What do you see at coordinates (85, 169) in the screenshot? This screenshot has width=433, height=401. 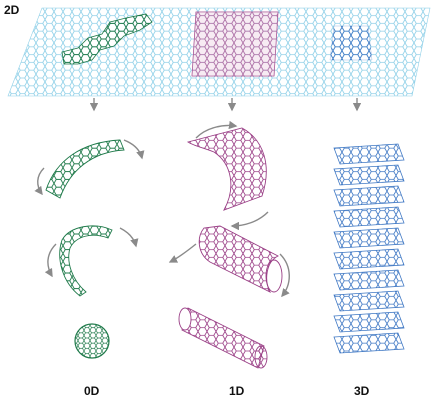 I see `zero-d-curved-strip` at bounding box center [85, 169].